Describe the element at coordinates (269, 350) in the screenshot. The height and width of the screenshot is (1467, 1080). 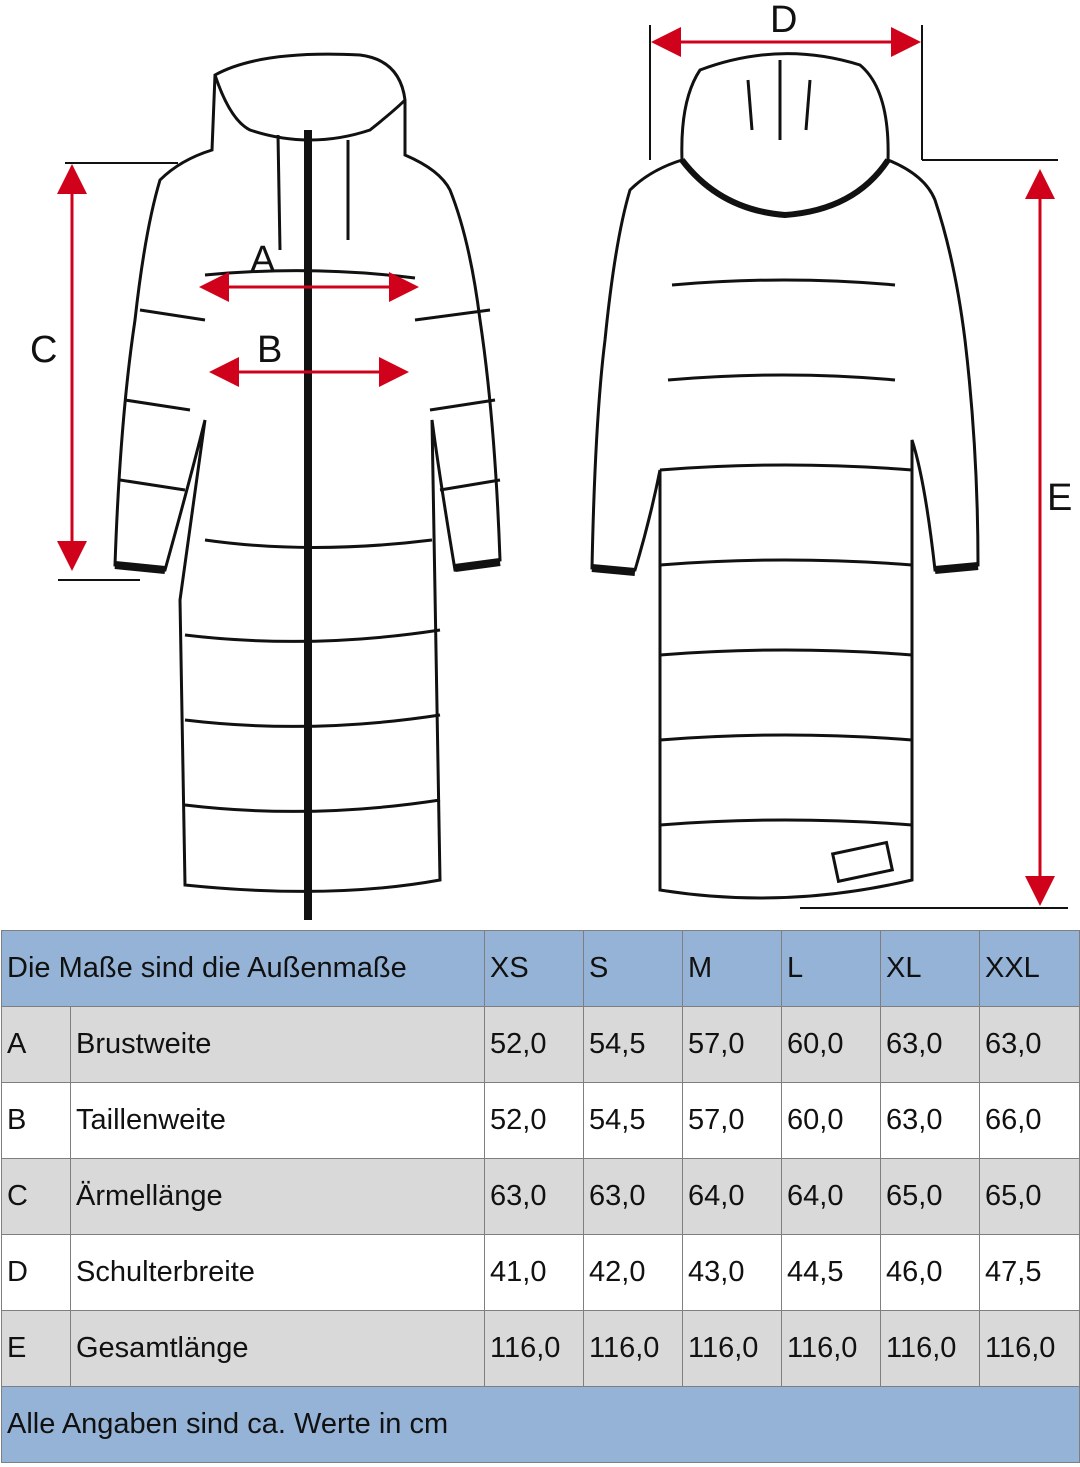
I see `label-b: B` at that location.